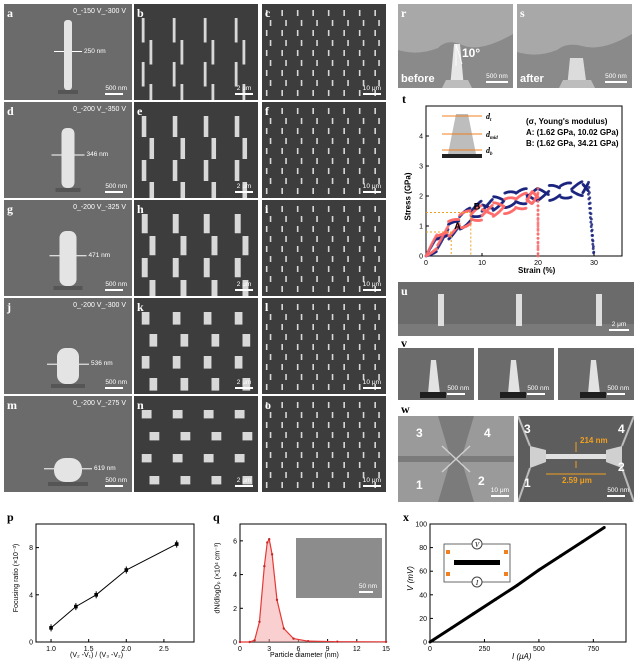 Image resolution: width=640 pixels, height=667 pixels. I want to click on panel-j: j 0_-200 V_-300 V 536 nm 500 nm, so click(68, 346).